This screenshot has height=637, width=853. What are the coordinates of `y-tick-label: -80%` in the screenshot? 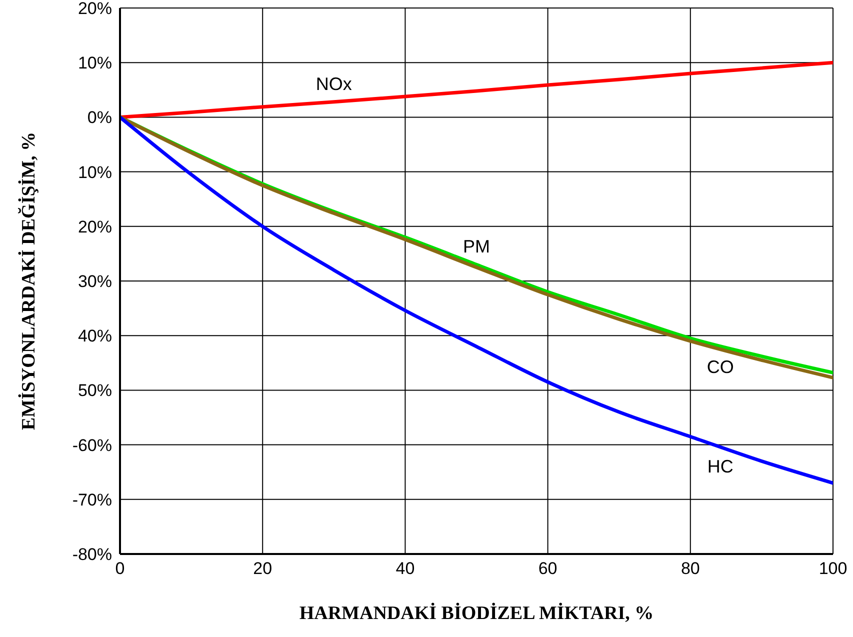 It's located at (92, 554).